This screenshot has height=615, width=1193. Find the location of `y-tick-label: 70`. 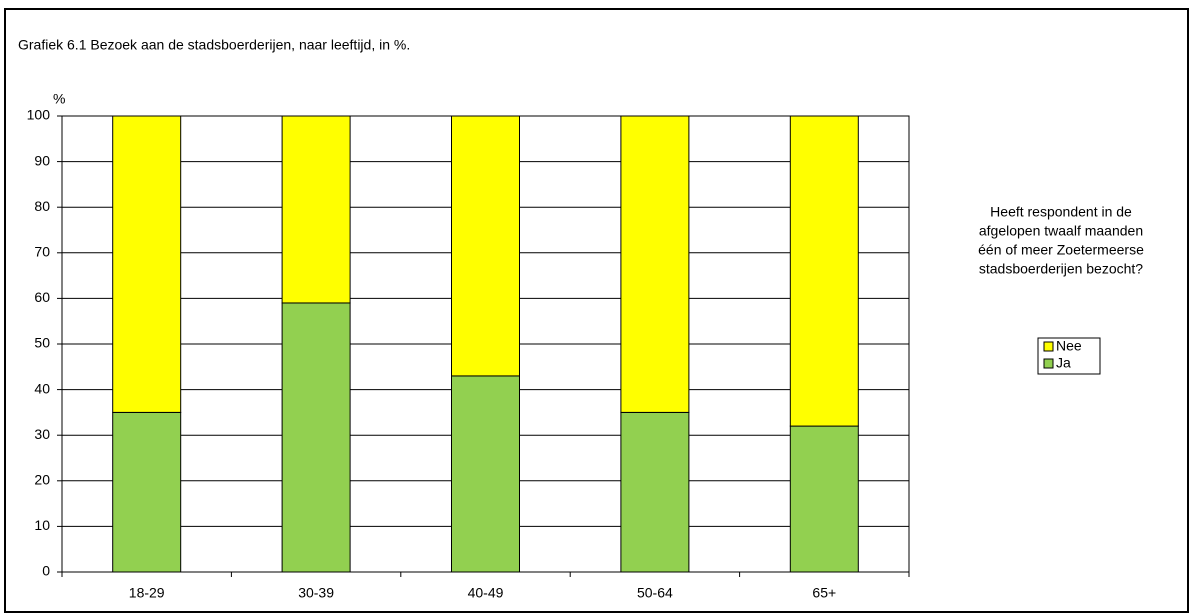

y-tick-label: 70 is located at coordinates (42, 252).